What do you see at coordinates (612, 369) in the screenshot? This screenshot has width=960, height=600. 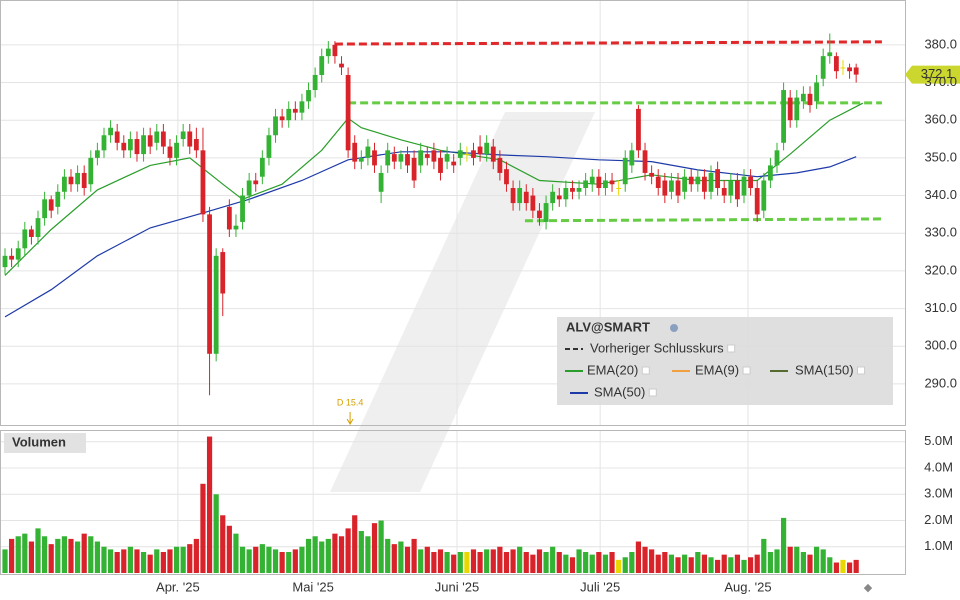 I see `legend-label: EMA(20)` at bounding box center [612, 369].